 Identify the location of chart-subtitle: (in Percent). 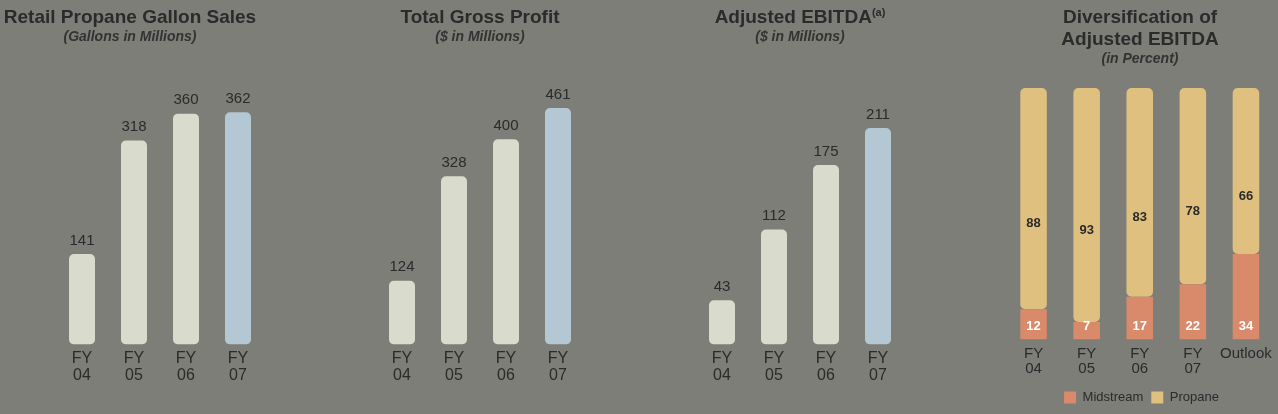
(1140, 58).